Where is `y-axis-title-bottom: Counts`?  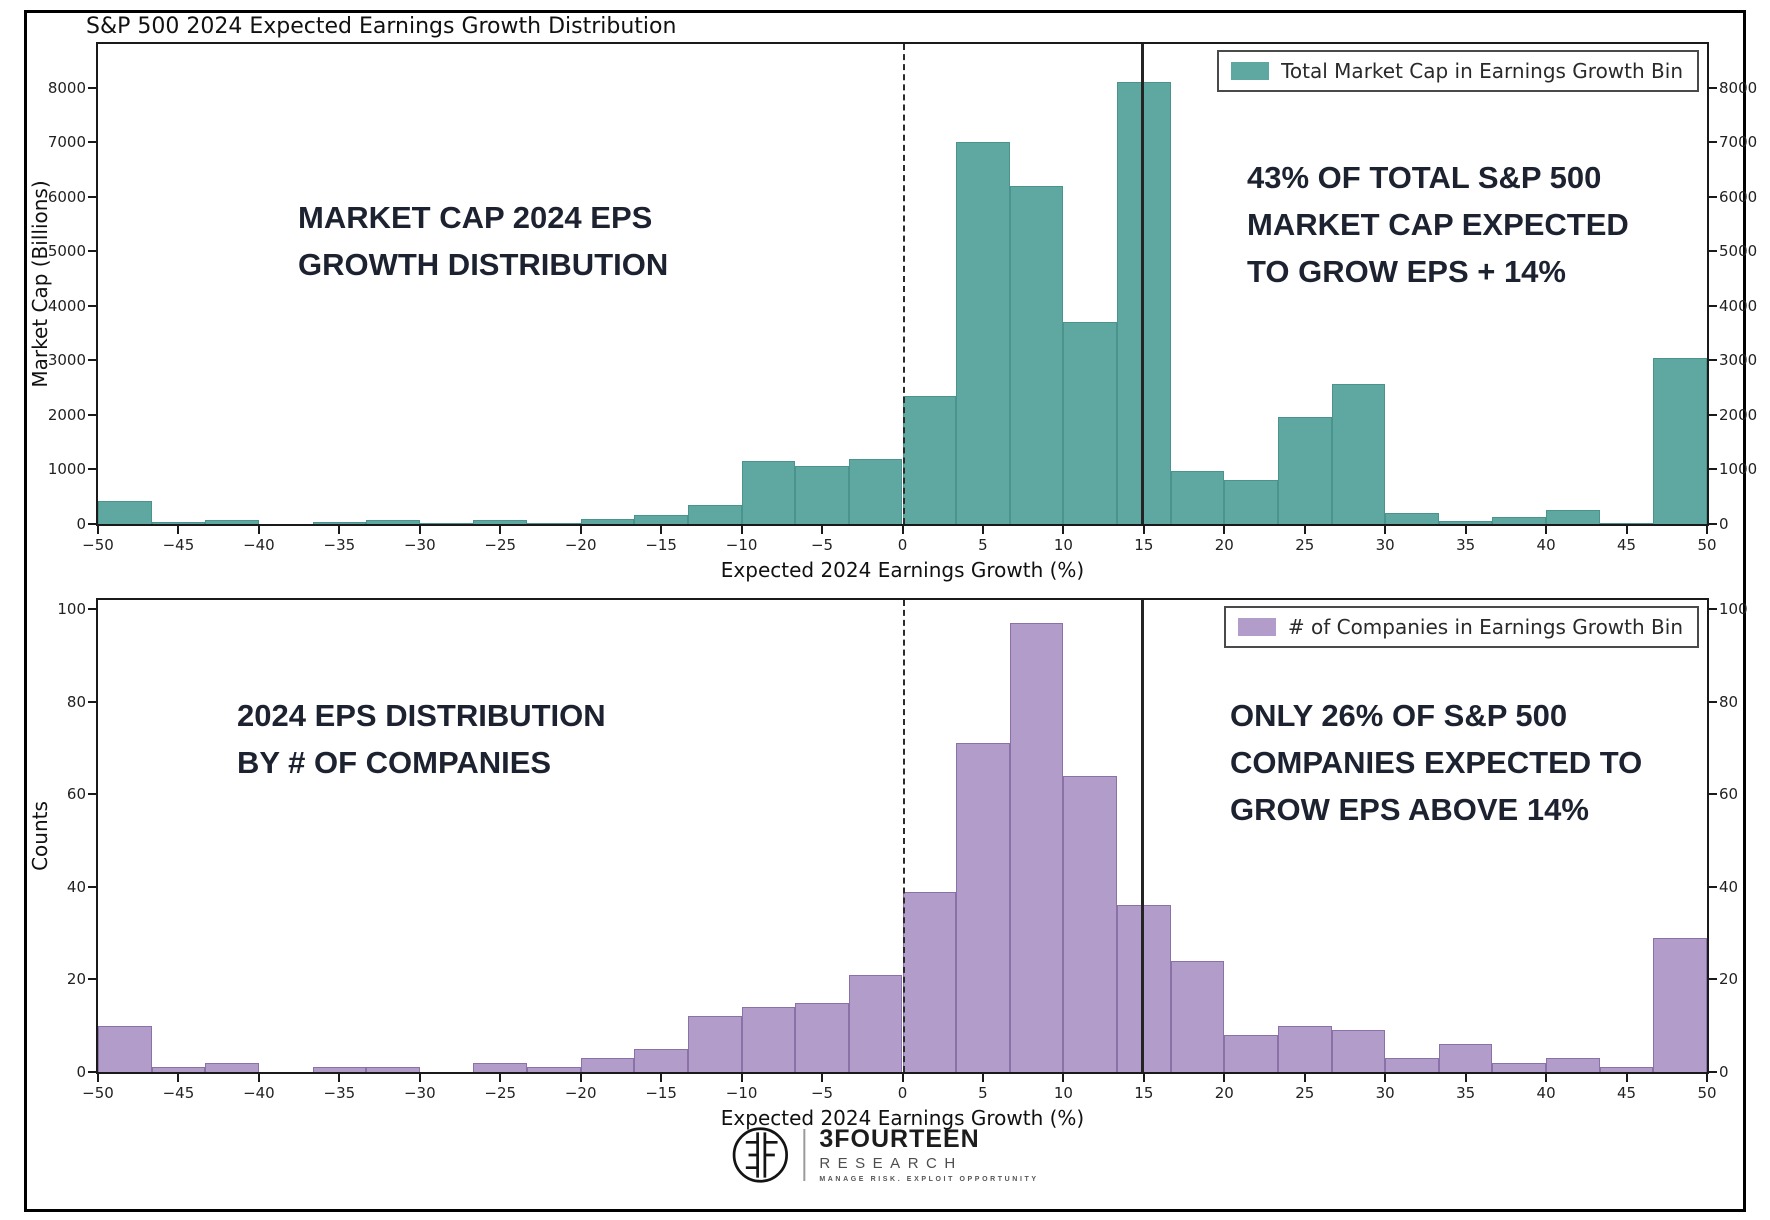
y-axis-title-bottom: Counts is located at coordinates (40, 836).